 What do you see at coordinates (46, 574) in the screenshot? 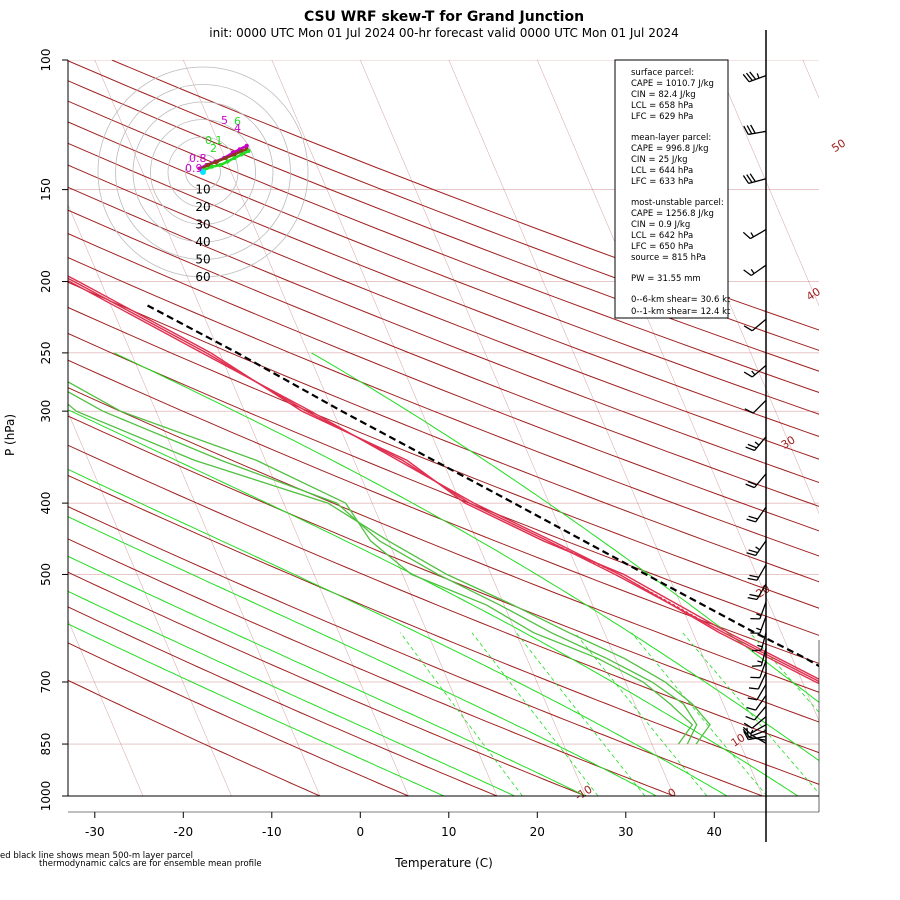
I see `y-tick-label: 500` at bounding box center [46, 574].